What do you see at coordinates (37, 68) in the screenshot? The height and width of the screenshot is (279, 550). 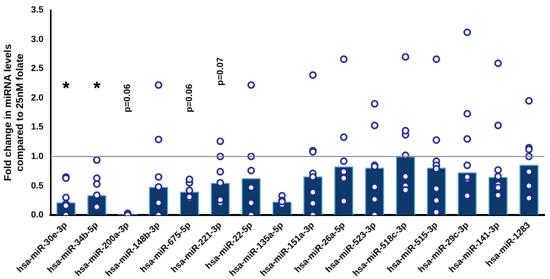 I see `y-tick-label: 2.5` at bounding box center [37, 68].